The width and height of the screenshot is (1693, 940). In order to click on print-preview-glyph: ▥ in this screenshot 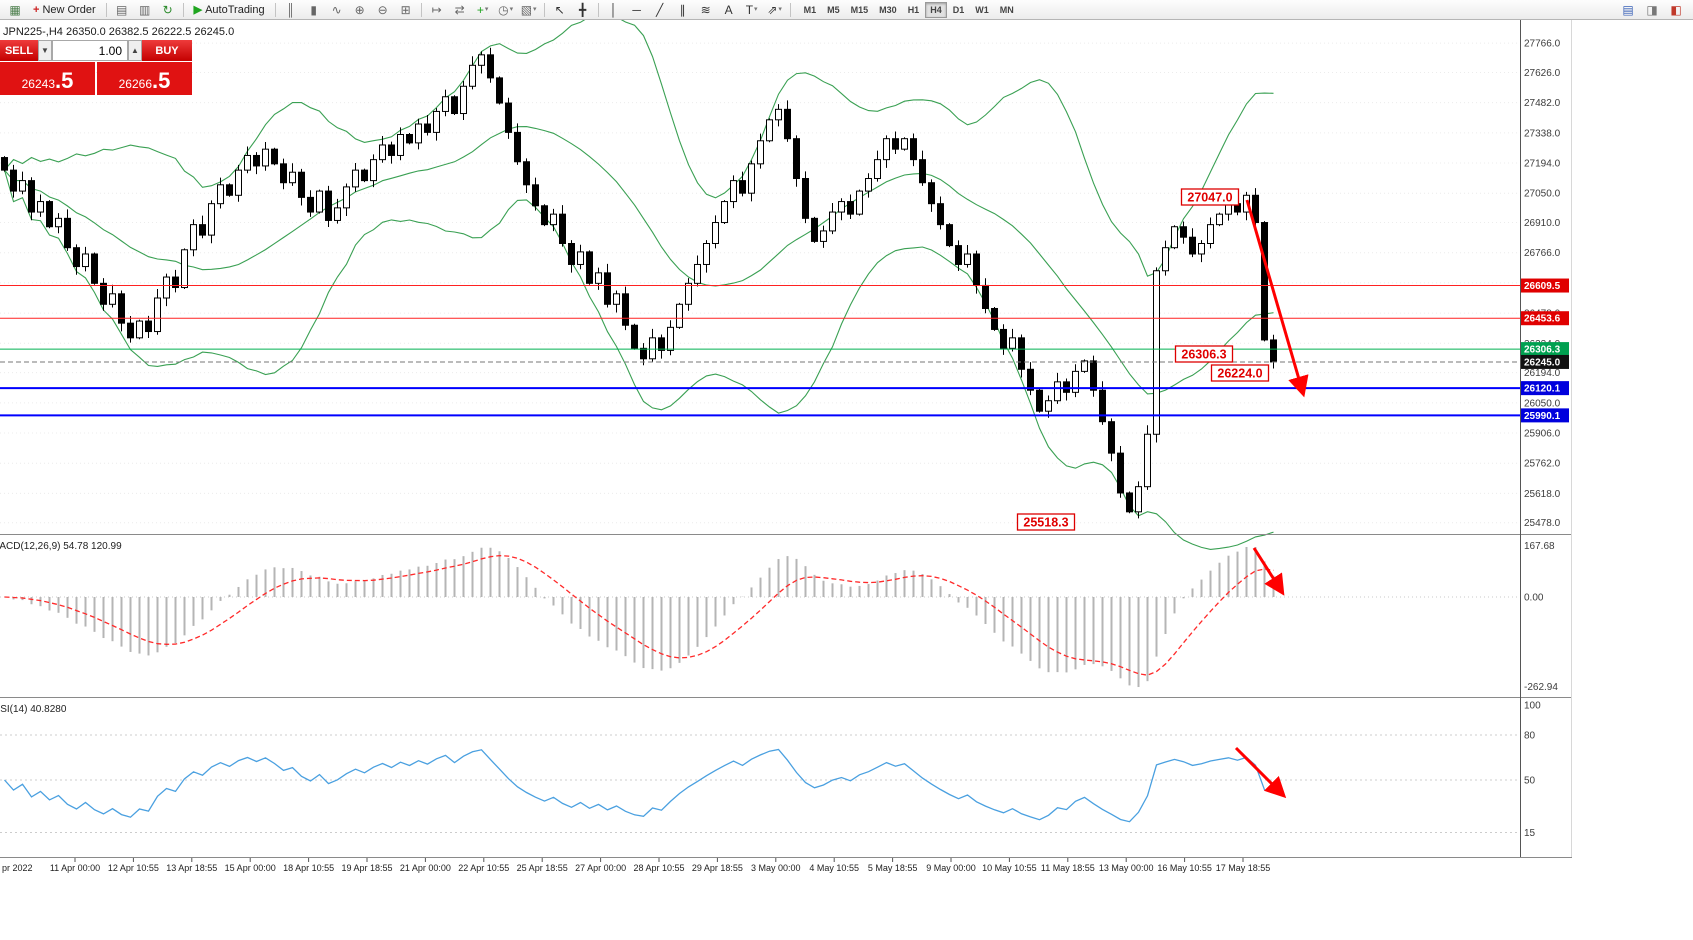, I will do `click(144, 9)`.